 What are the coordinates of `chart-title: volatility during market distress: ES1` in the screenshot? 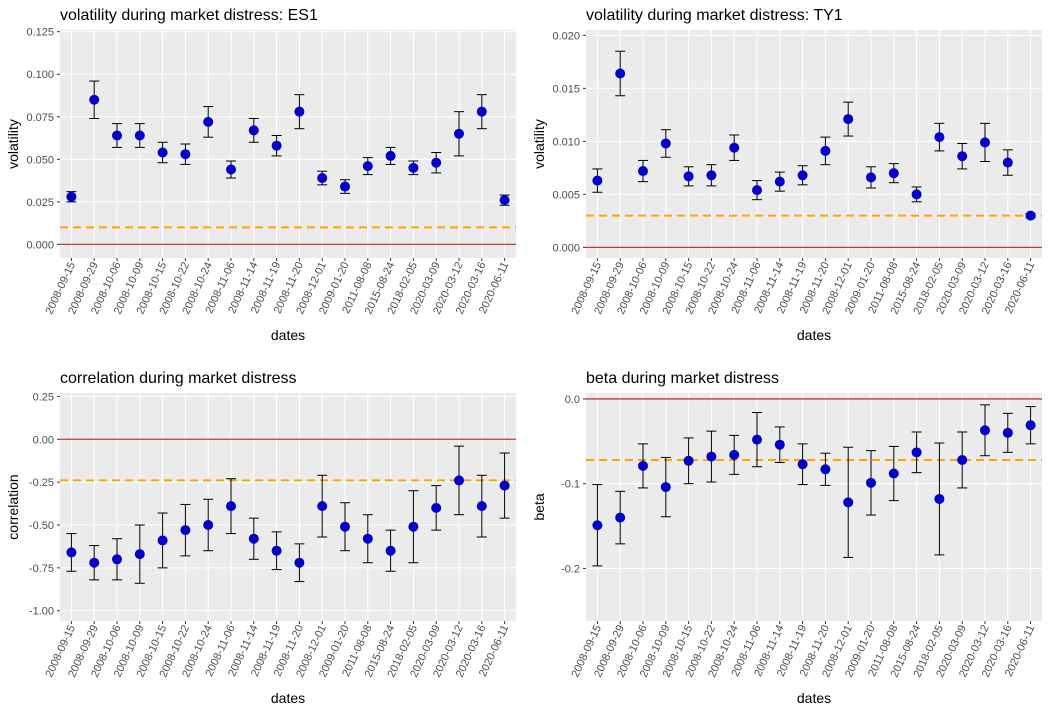 It's located at (189, 15).